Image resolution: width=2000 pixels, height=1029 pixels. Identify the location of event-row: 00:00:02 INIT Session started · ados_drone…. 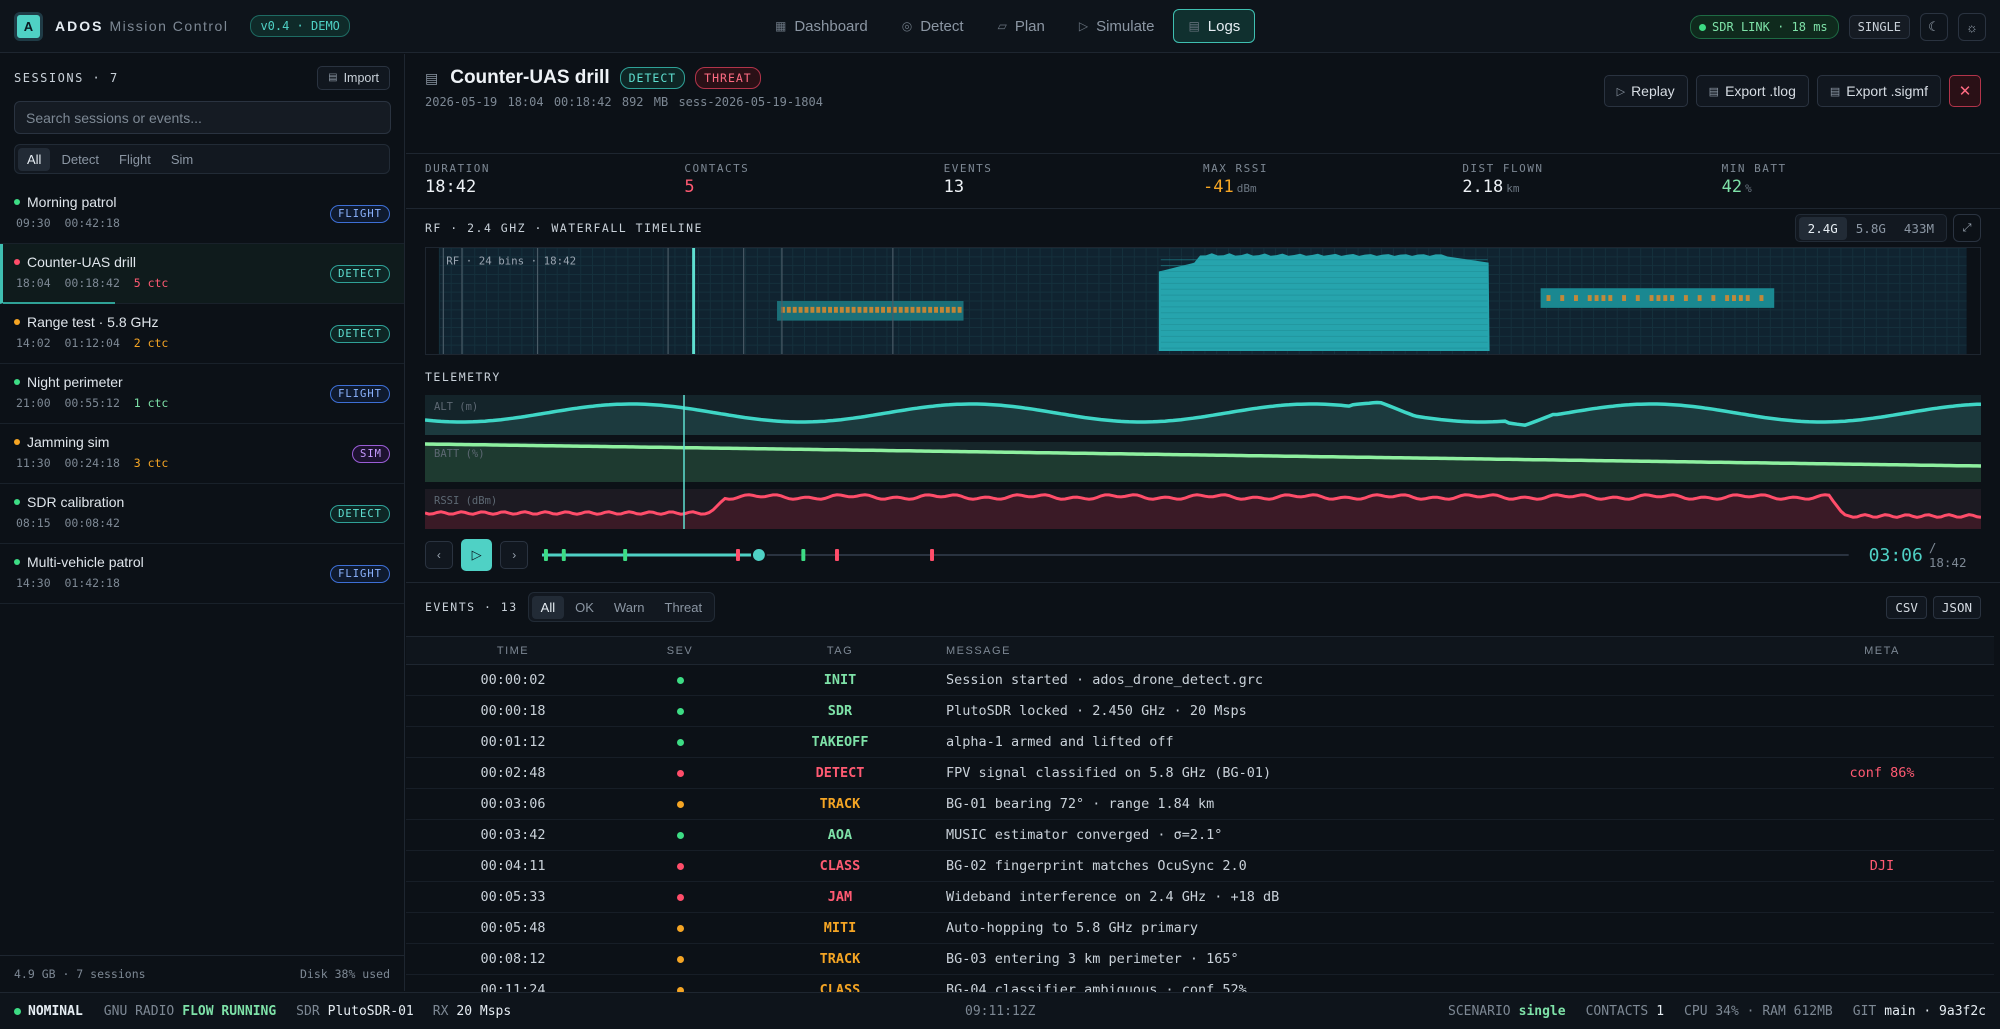
(1200, 680).